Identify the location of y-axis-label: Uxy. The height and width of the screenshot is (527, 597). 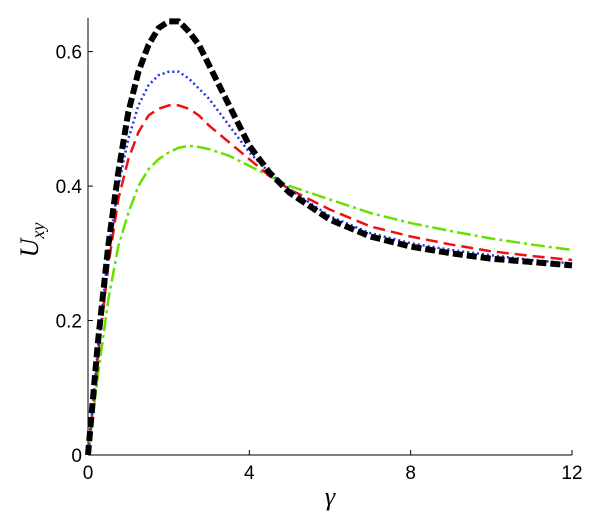
(31, 240).